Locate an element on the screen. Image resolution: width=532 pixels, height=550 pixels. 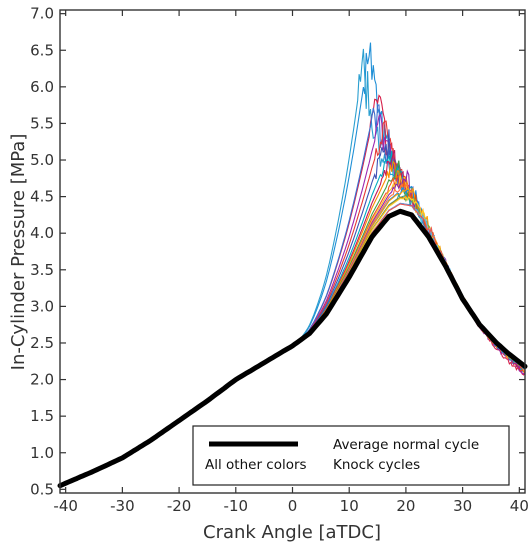
y-tick-label: 1.0 is located at coordinates (42, 453).